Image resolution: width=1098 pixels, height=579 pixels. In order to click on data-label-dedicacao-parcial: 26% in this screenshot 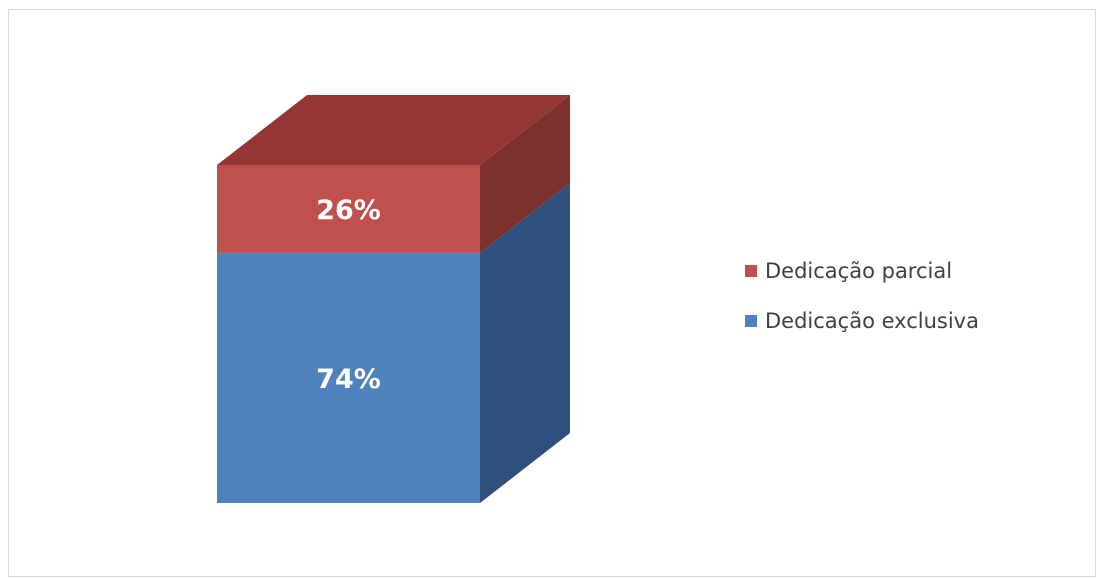, I will do `click(348, 210)`.